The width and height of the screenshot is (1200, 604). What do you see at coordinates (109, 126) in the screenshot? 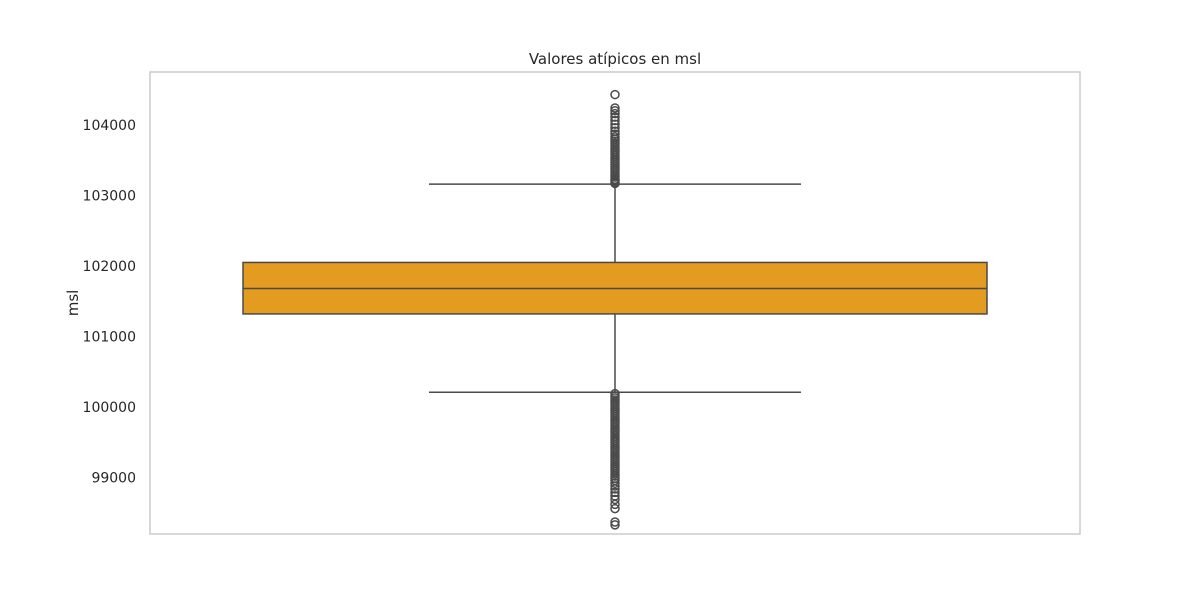
I see `y-tick-label: 104000` at bounding box center [109, 126].